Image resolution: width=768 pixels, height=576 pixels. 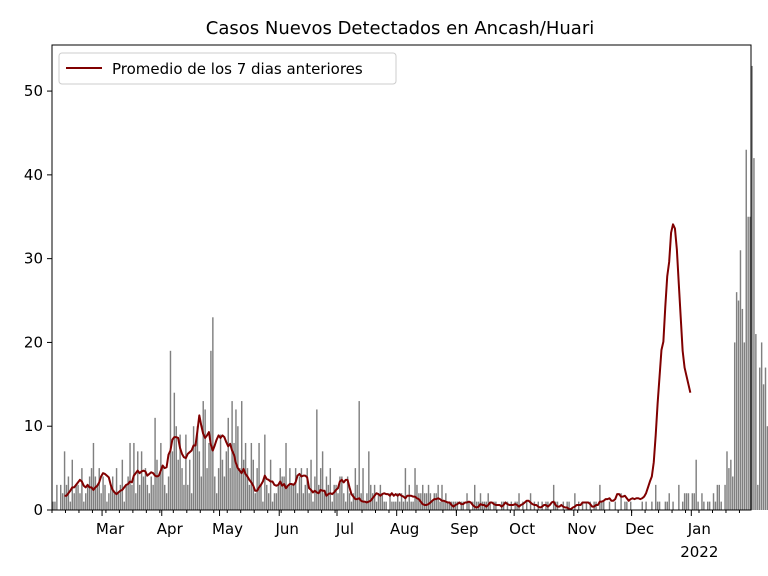 I want to click on legend-box, so click(x=227, y=68).